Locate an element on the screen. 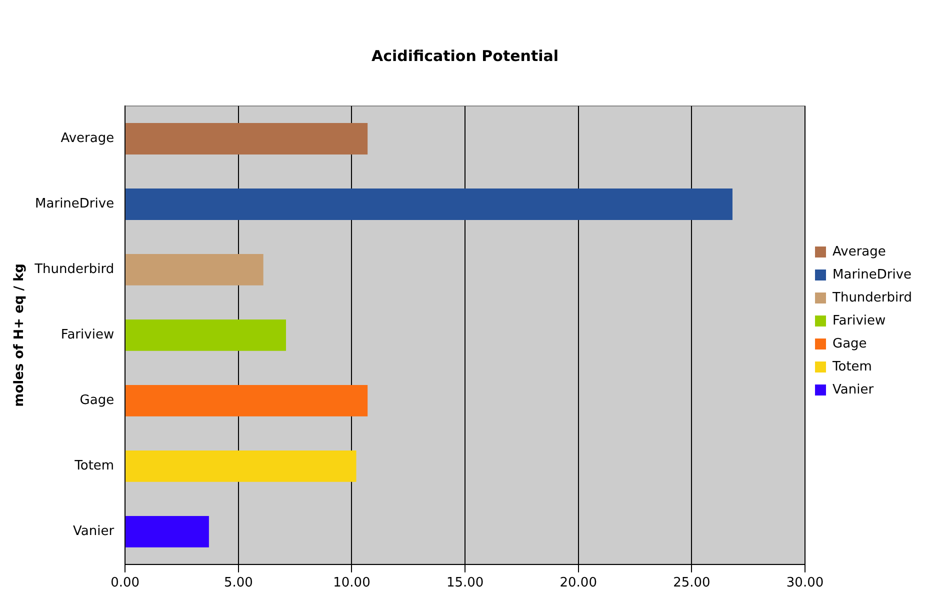 The height and width of the screenshot is (602, 935). y-tick-label: Gage is located at coordinates (97, 400).